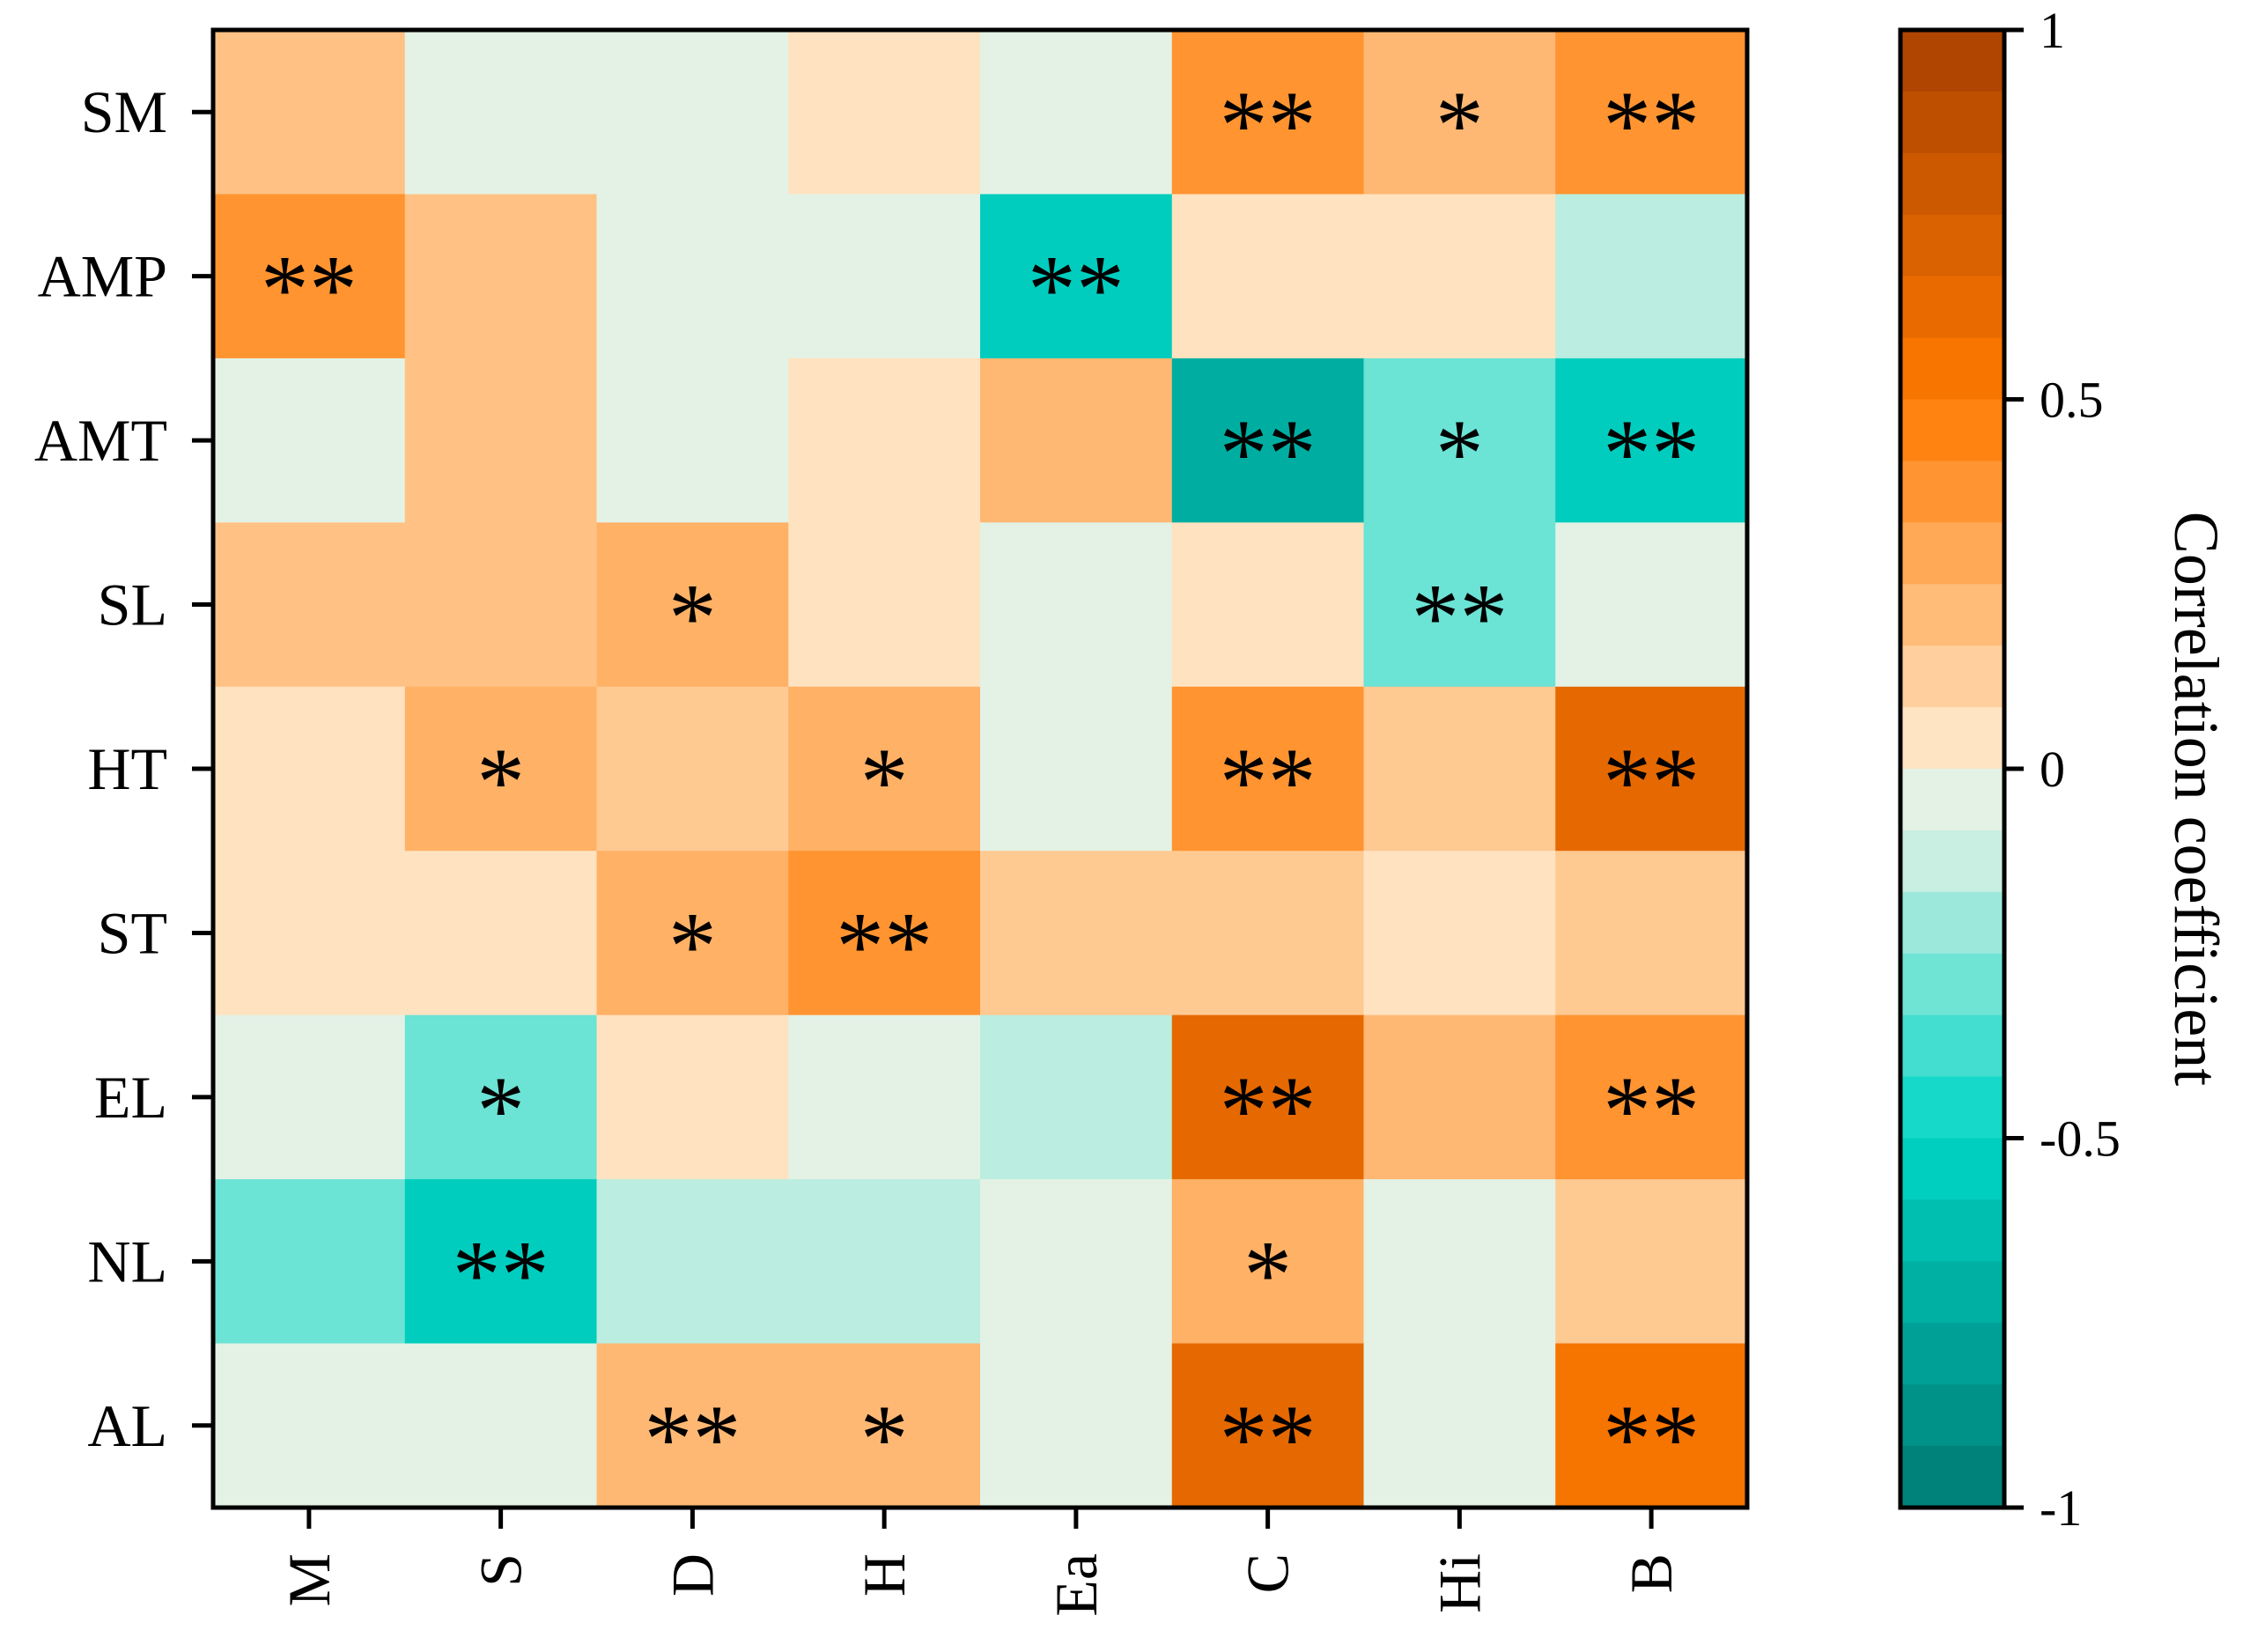 This screenshot has width=2250, height=1652. I want to click on heatmap-cell-AMT-H, so click(885, 441).